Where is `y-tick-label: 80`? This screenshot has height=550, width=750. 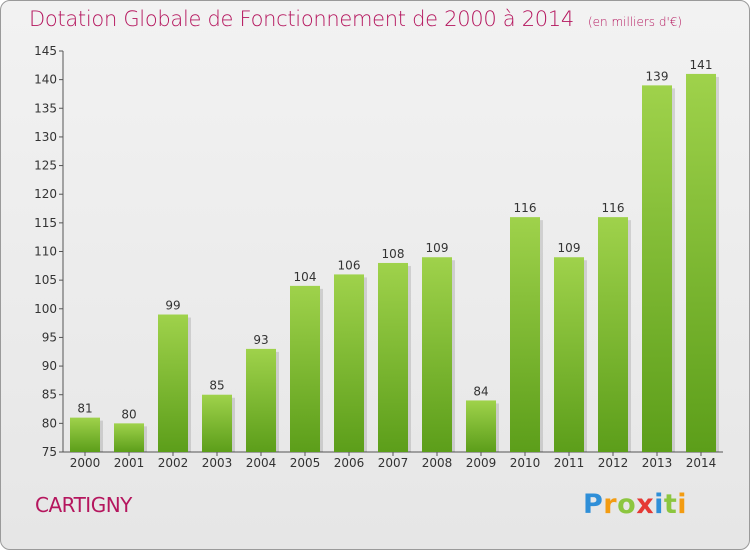
y-tick-label: 80 is located at coordinates (49, 423).